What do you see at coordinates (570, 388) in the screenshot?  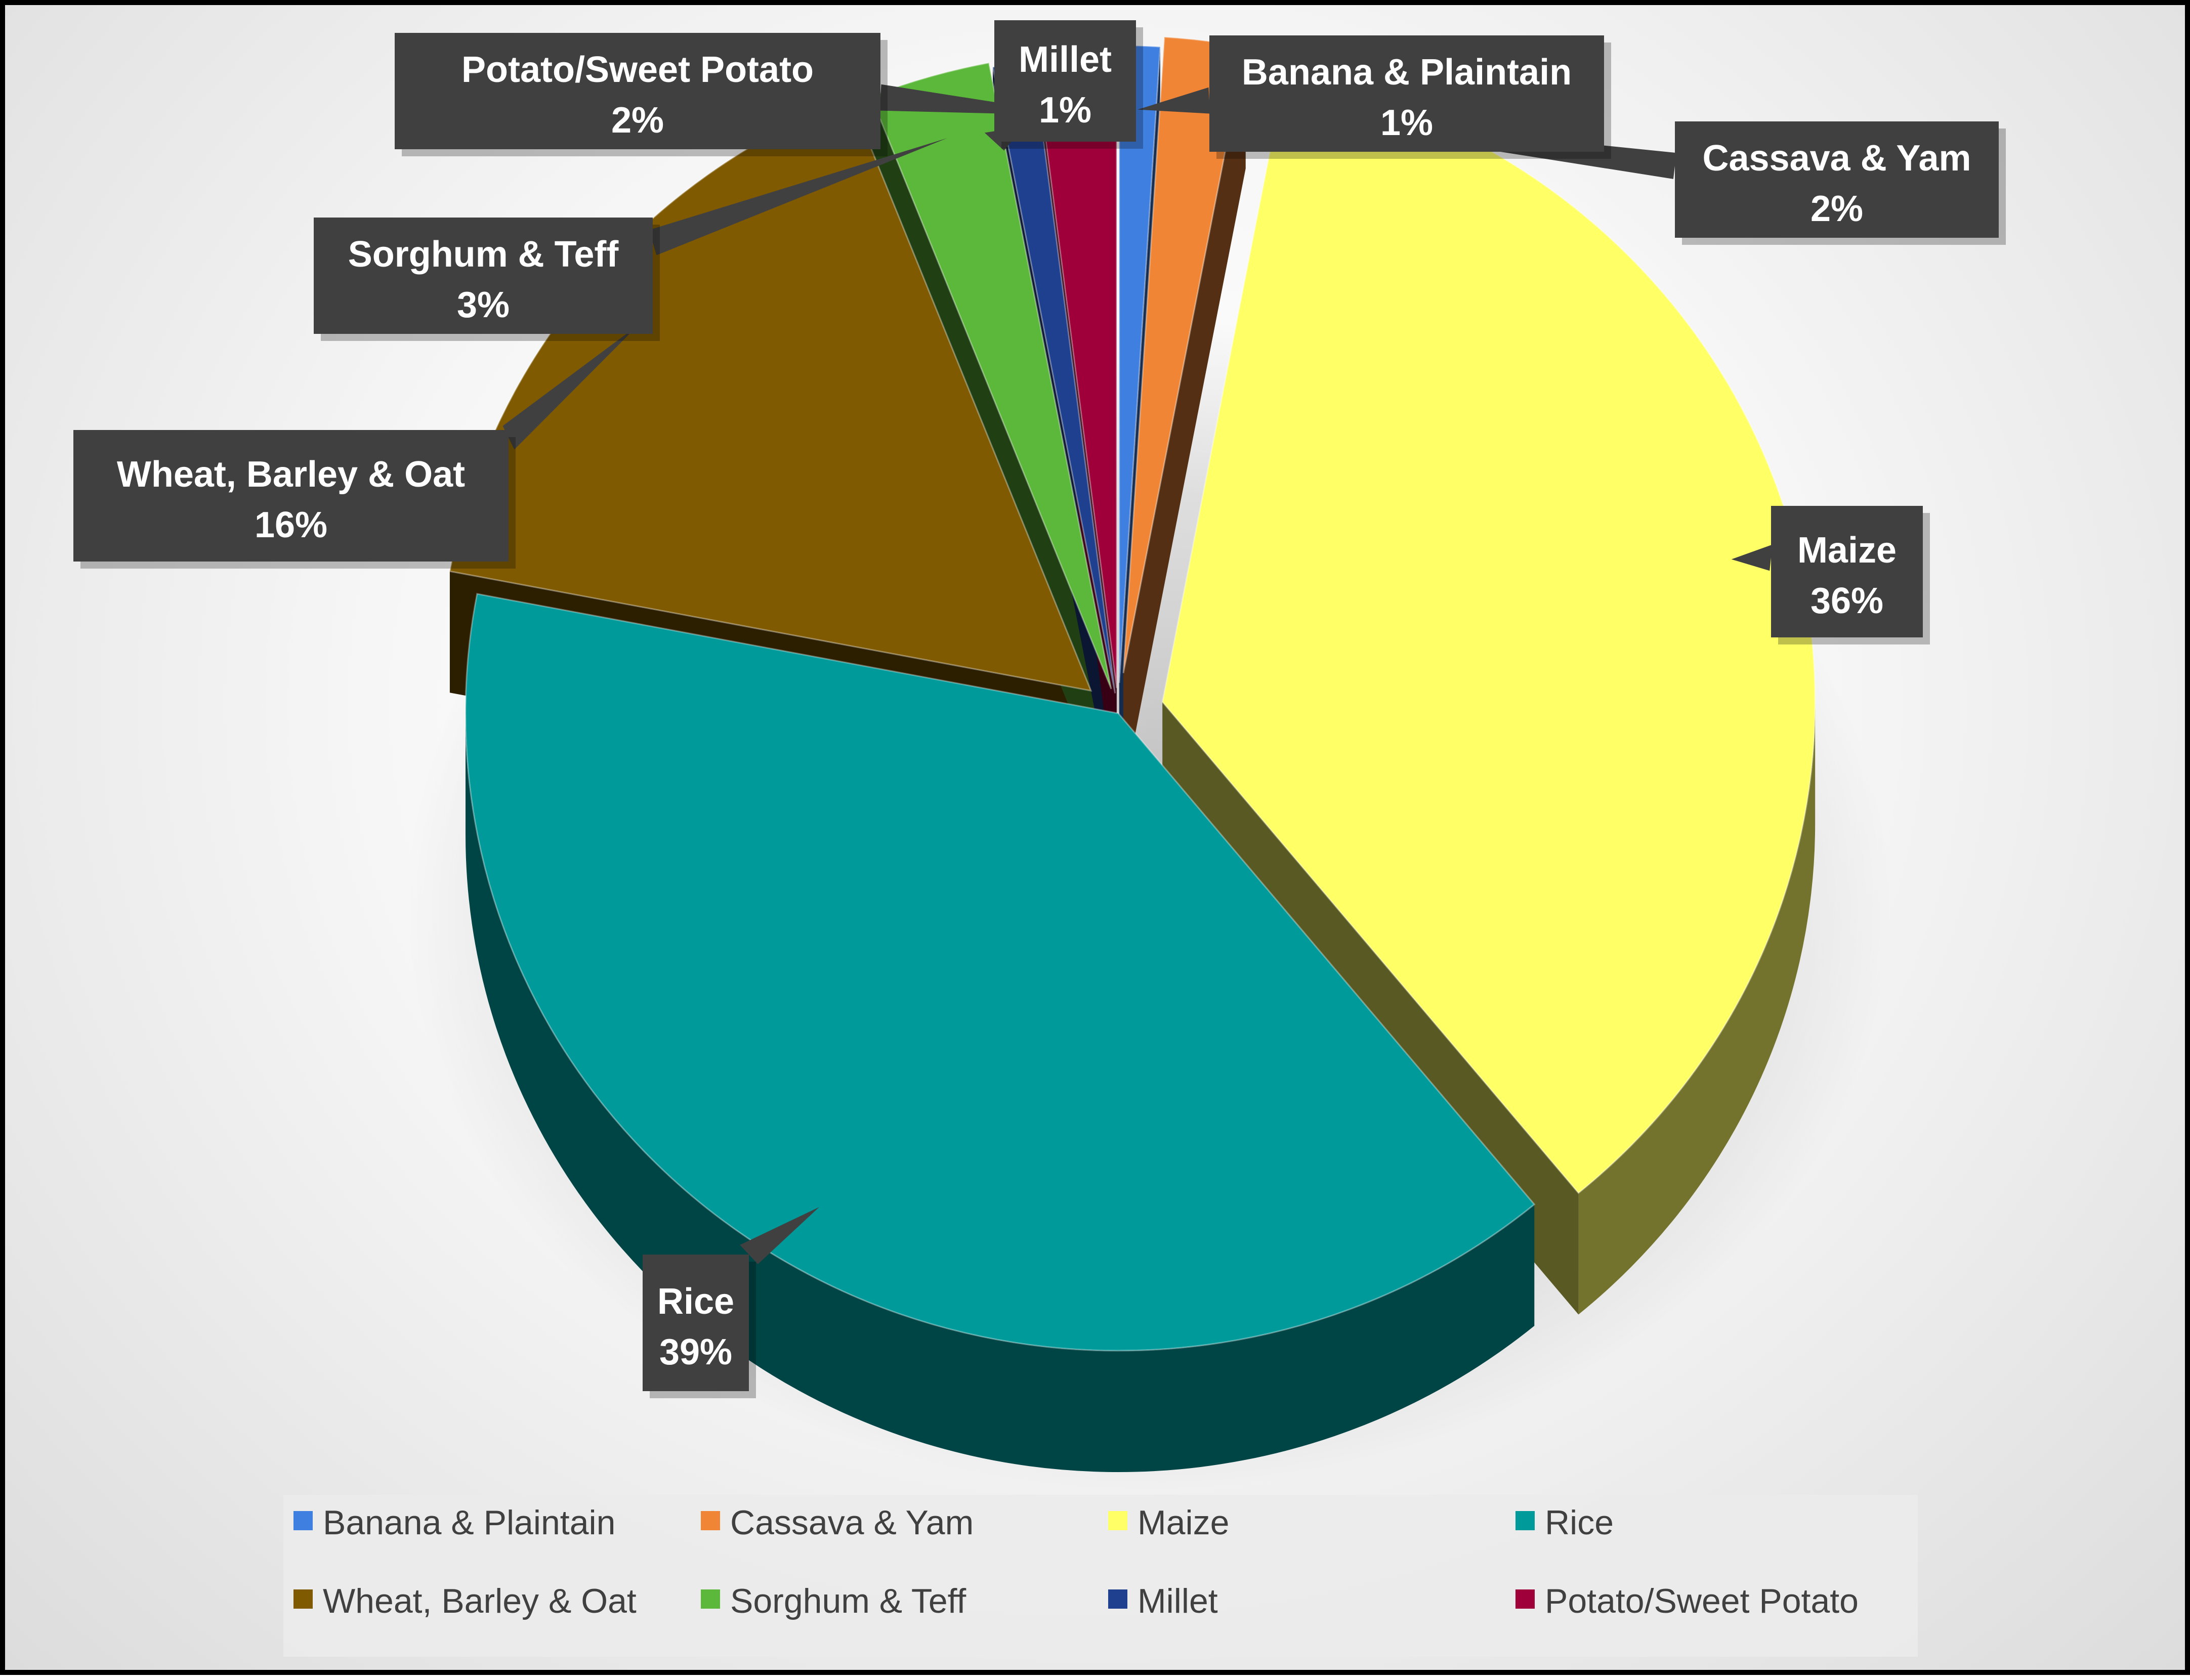 I see `leader-wheat-barley-oat` at bounding box center [570, 388].